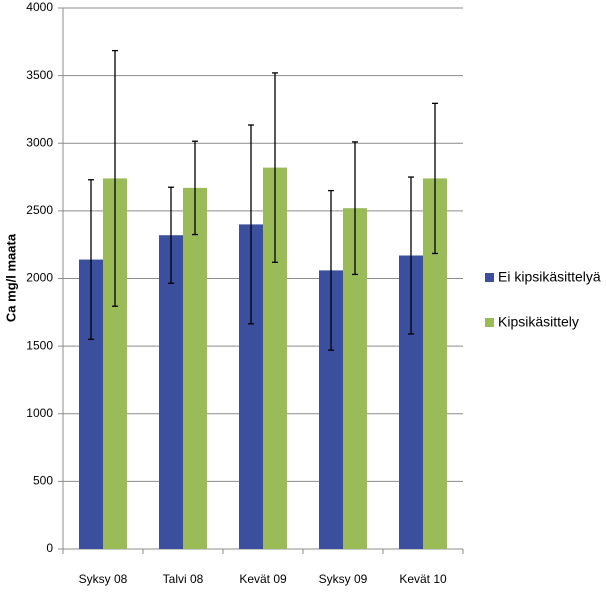  What do you see at coordinates (549, 277) in the screenshot?
I see `legend-label: Ei kipsikäsittelyä` at bounding box center [549, 277].